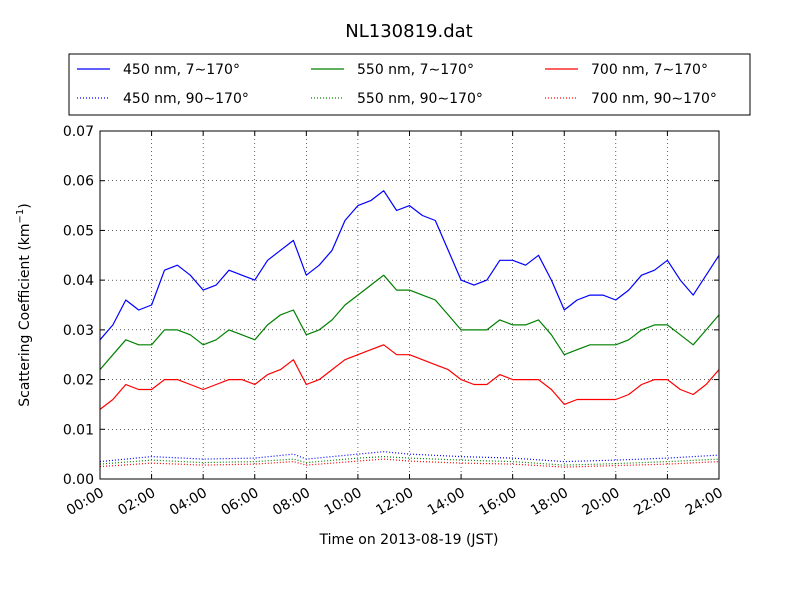  I want to click on legend-frame, so click(409, 84).